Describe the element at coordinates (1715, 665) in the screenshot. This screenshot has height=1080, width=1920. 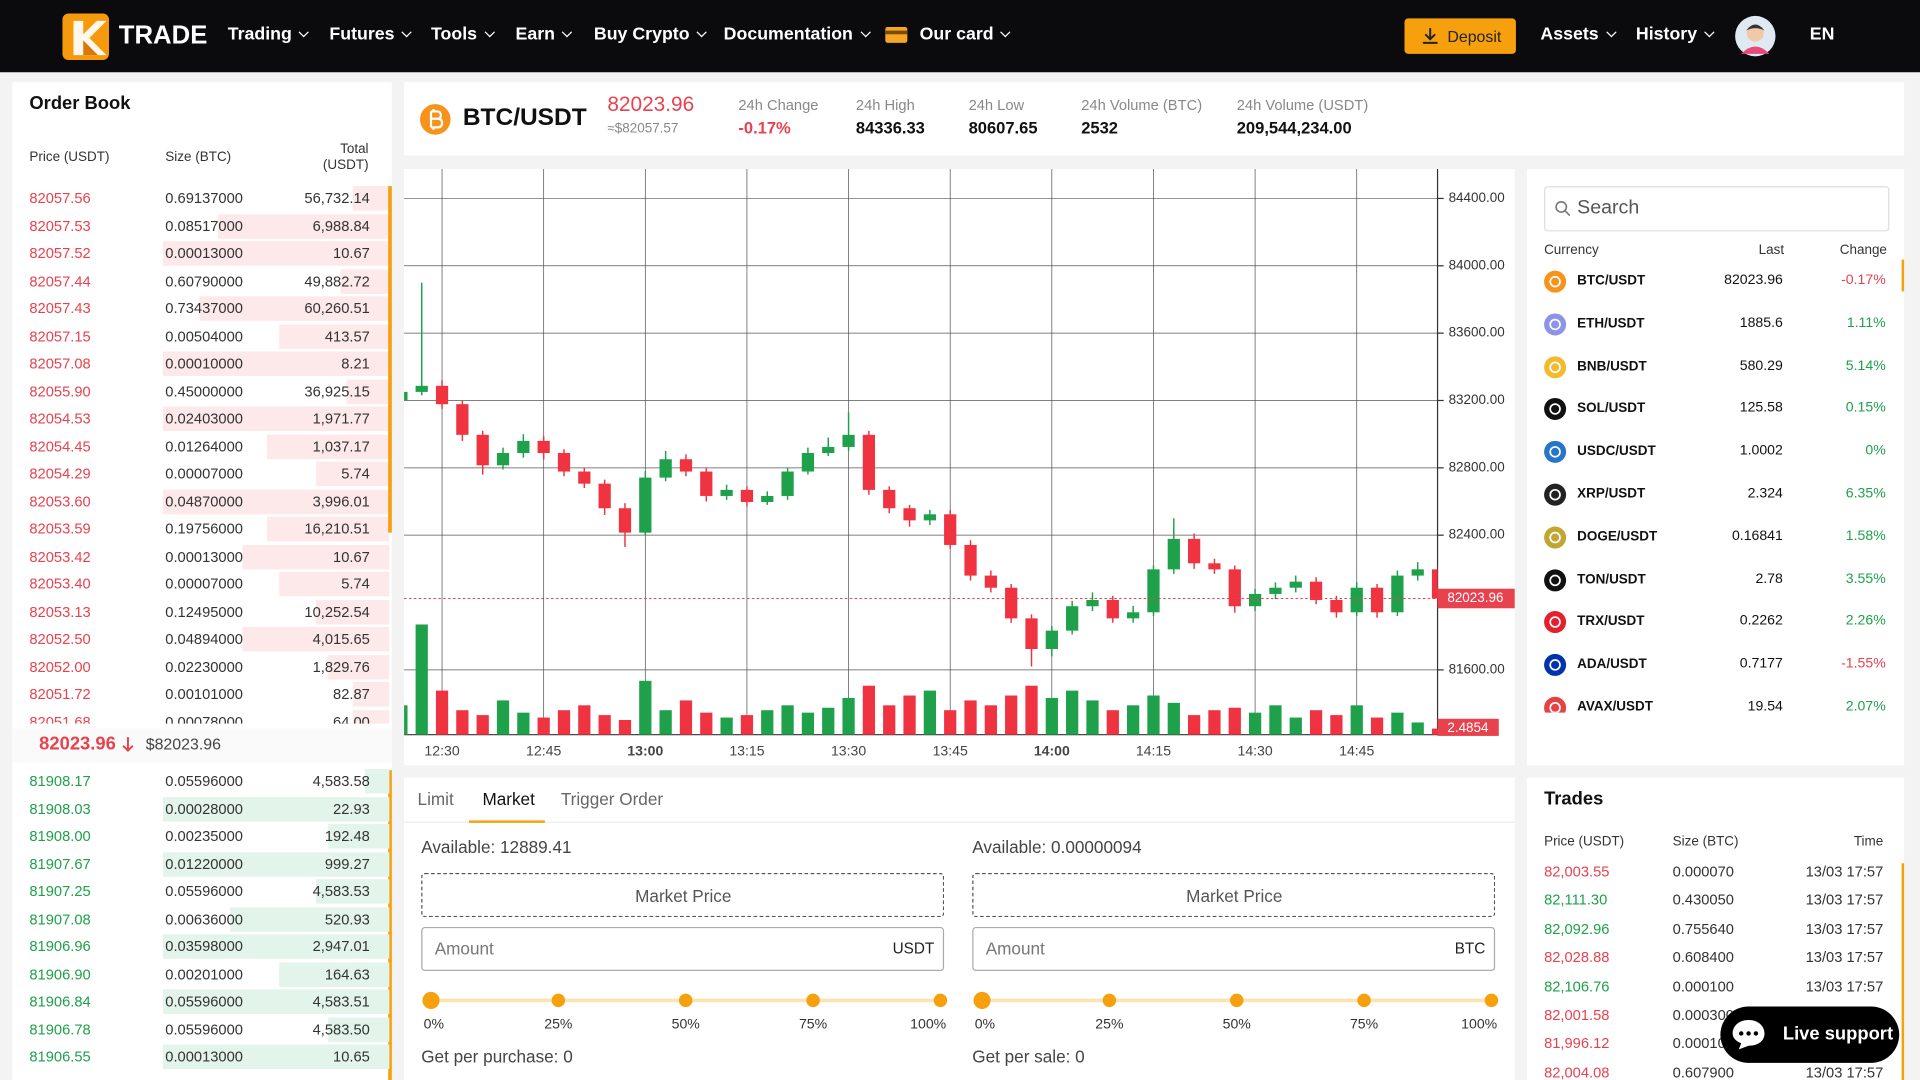
I see `market-row: ADA/USDT 0.7177 -1.55%` at that location.